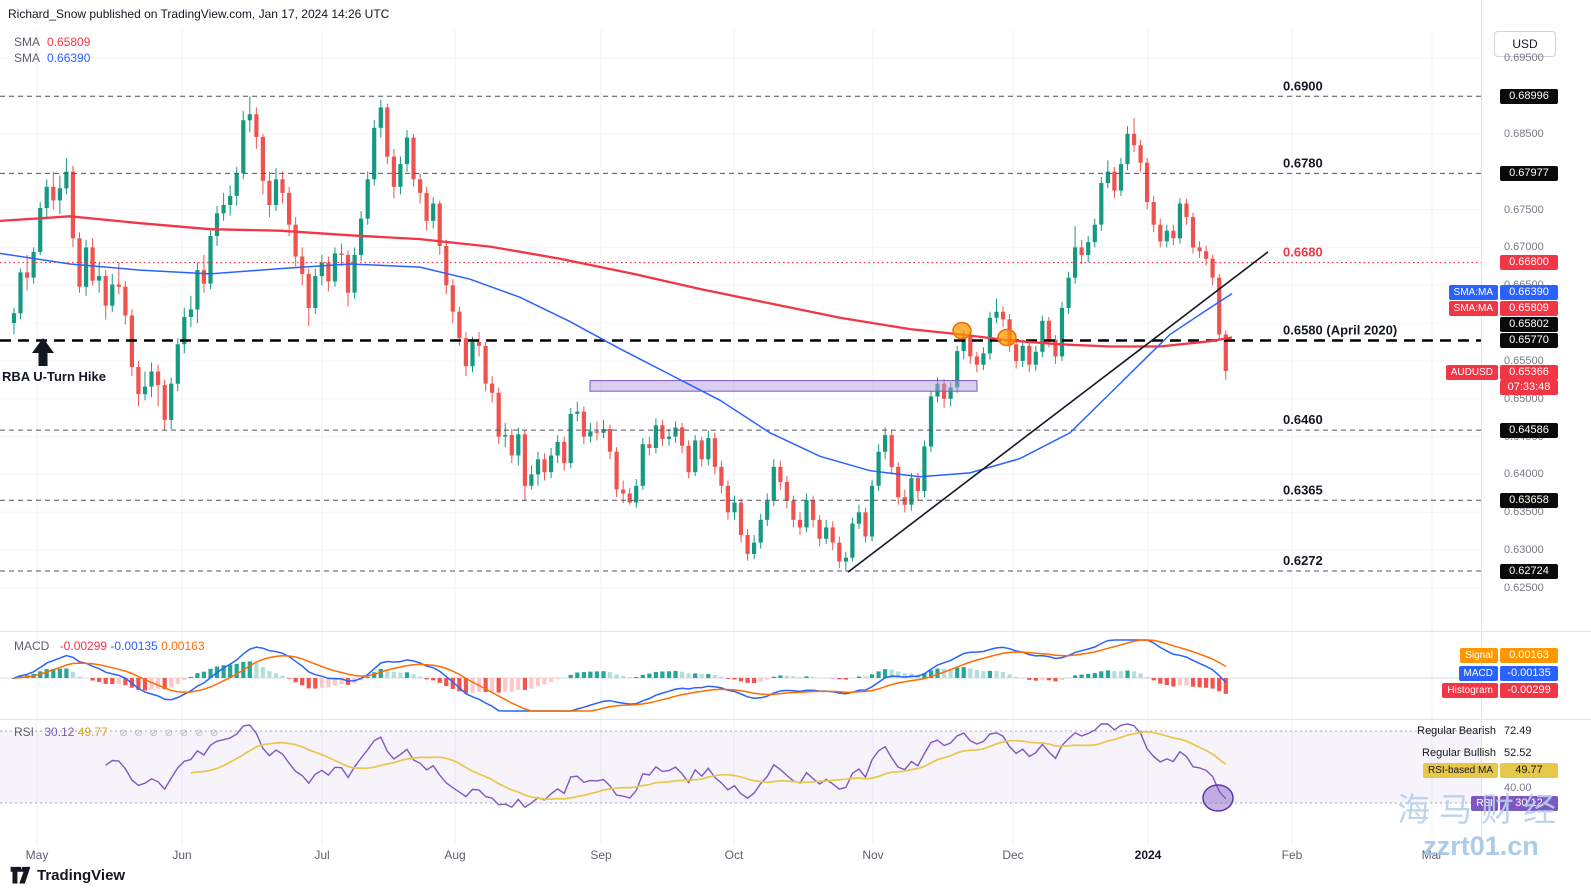  Describe the element at coordinates (1529, 262) in the screenshot. I see `axis-value-box: 0.66800` at that location.